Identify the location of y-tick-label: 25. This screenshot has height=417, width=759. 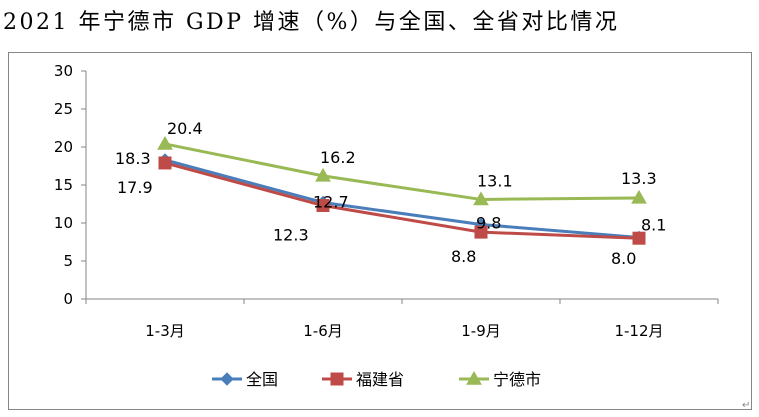
(63, 109).